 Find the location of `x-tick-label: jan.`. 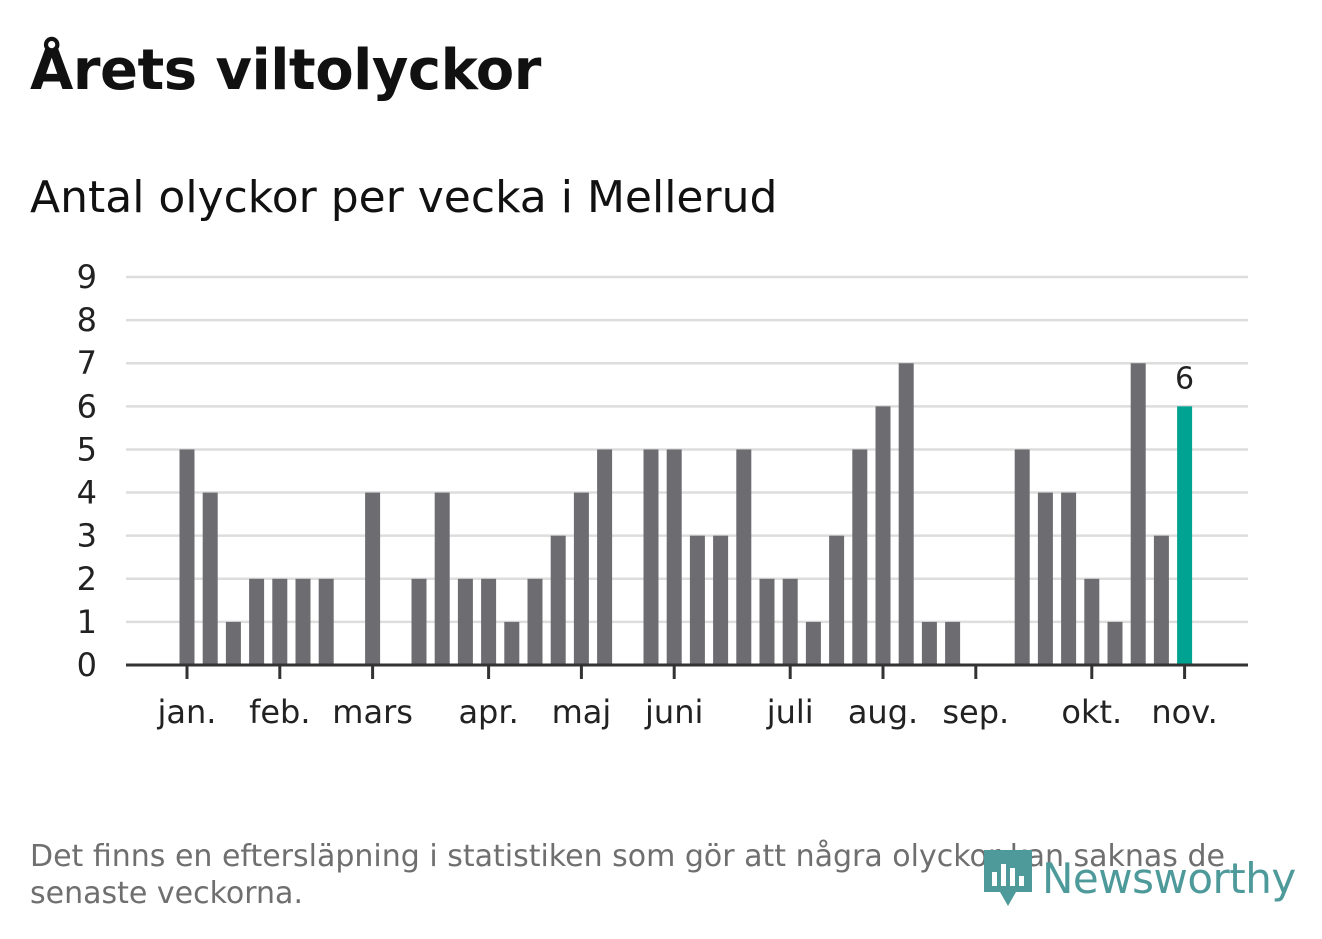

x-tick-label: jan. is located at coordinates (187, 712).